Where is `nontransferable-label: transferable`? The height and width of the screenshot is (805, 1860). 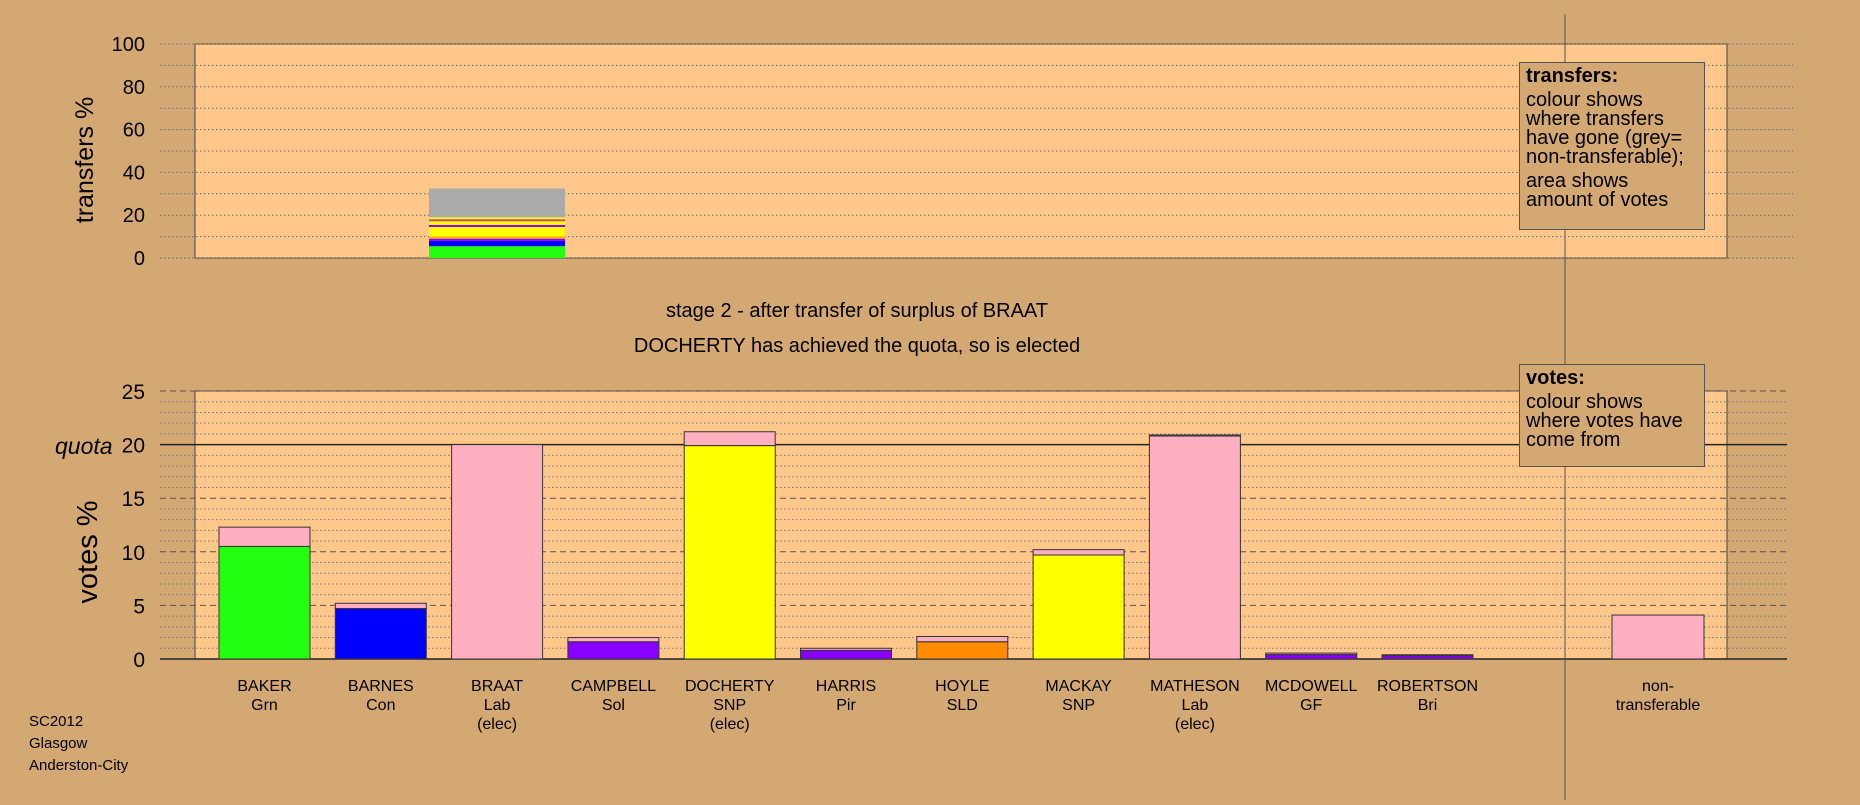
nontransferable-label: transferable is located at coordinates (1658, 705).